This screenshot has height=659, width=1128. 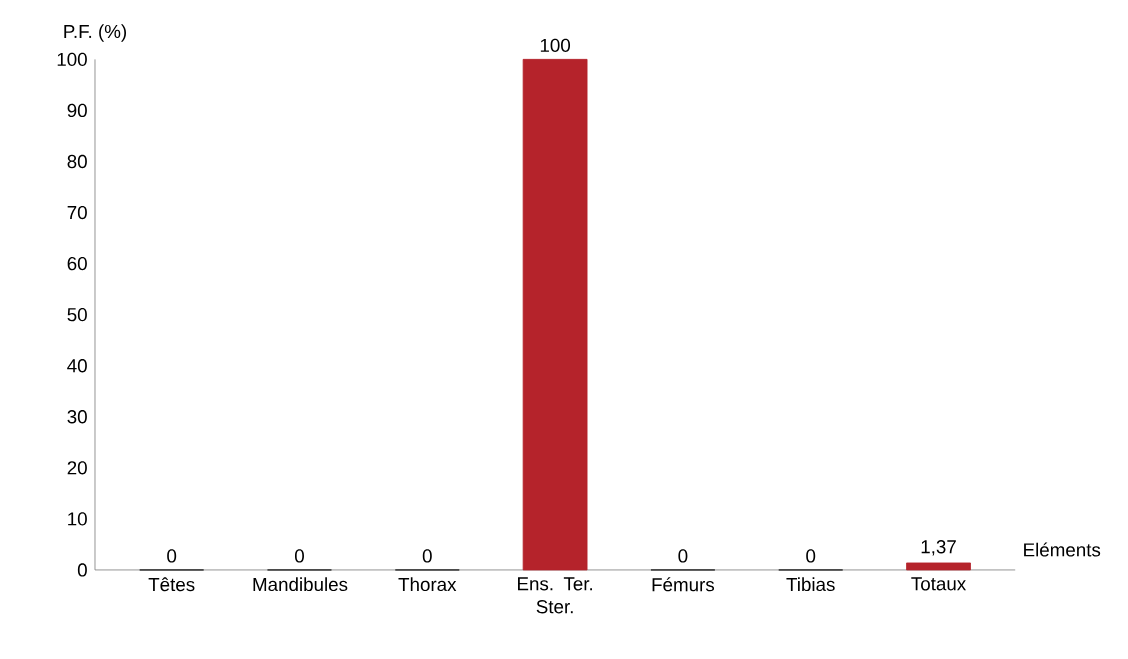 What do you see at coordinates (77, 161) in the screenshot?
I see `y-tick-label: 80` at bounding box center [77, 161].